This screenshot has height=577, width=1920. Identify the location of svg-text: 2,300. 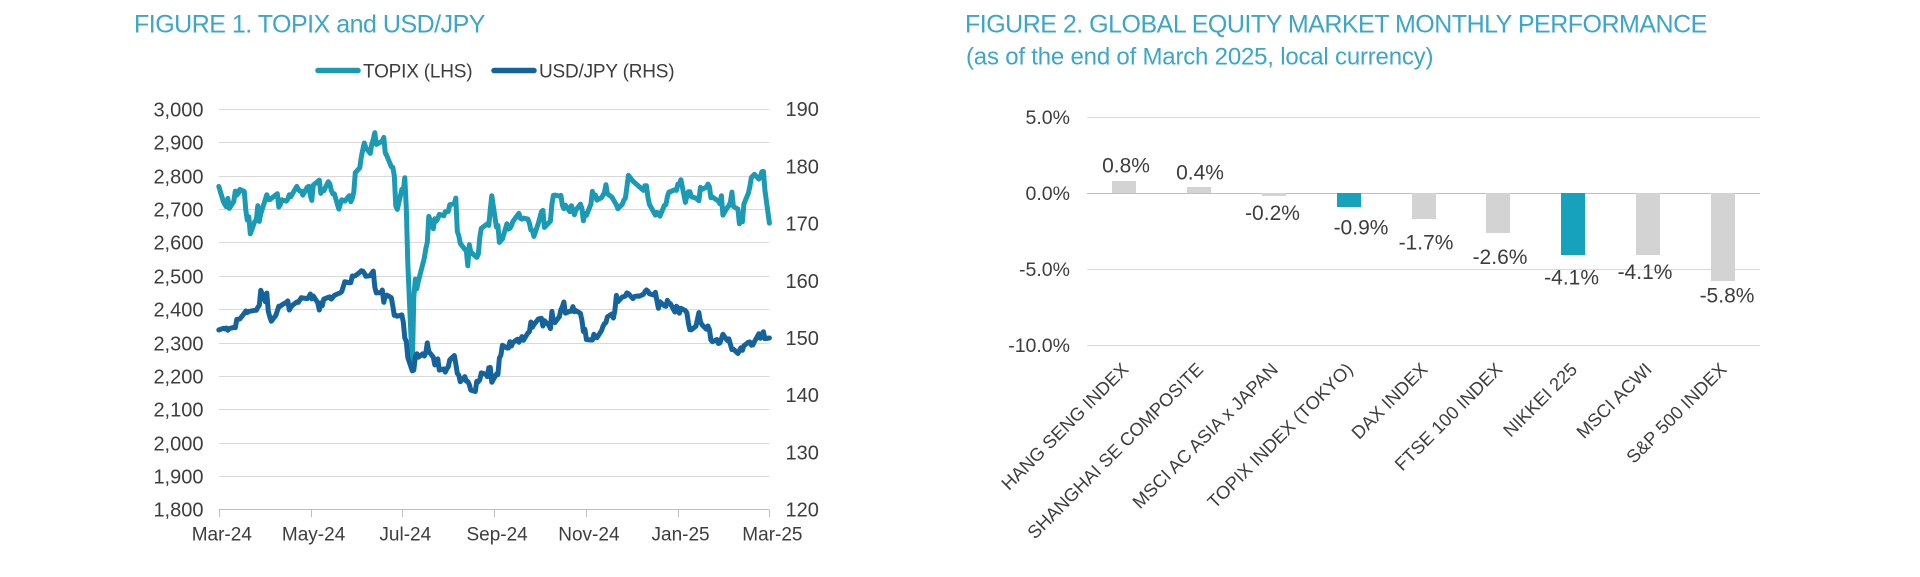
(178, 345).